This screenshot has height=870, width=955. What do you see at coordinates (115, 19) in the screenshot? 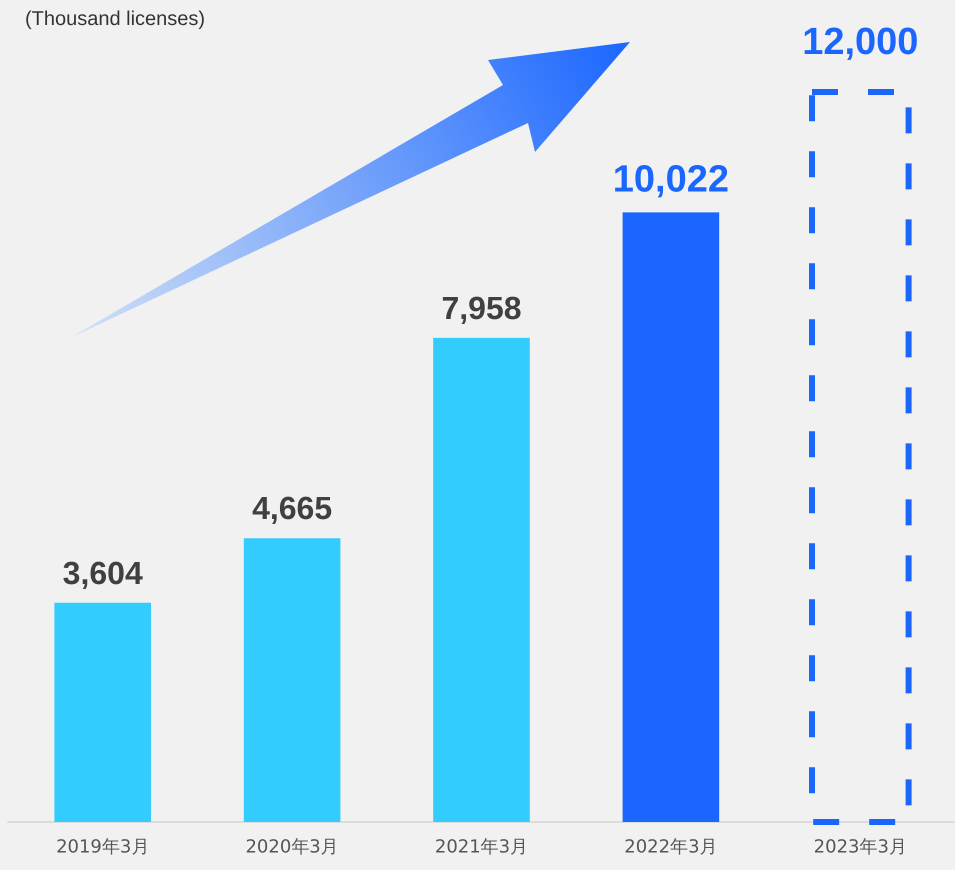
I see `y-axis-title: (Thousand licenses)` at bounding box center [115, 19].